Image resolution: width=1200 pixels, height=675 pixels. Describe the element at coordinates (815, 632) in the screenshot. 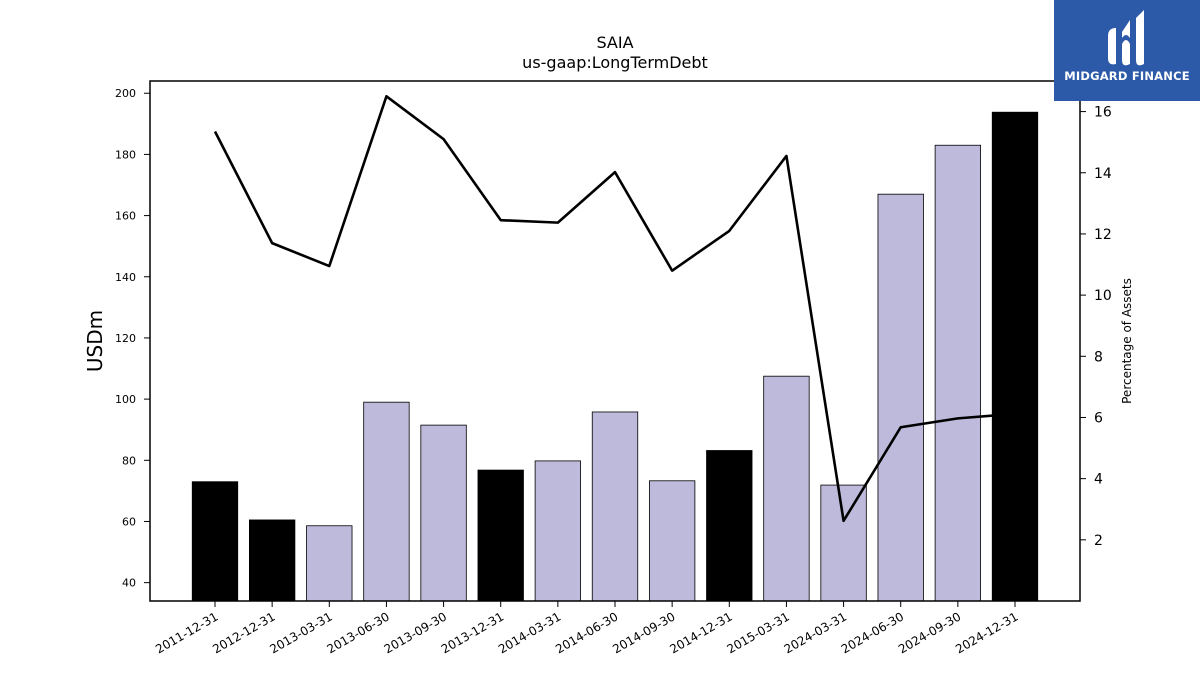

I see `x-tick-label-2024-03-31: 2024-03-31` at that location.